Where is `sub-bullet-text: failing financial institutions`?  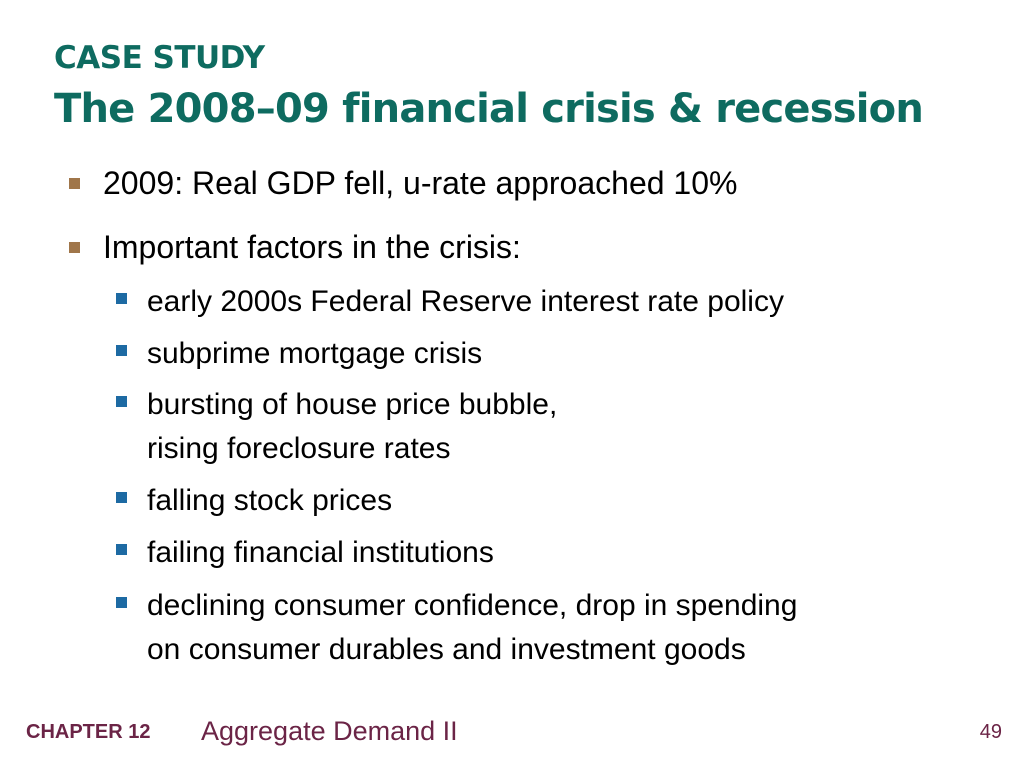
sub-bullet-text: failing financial institutions is located at coordinates (320, 552).